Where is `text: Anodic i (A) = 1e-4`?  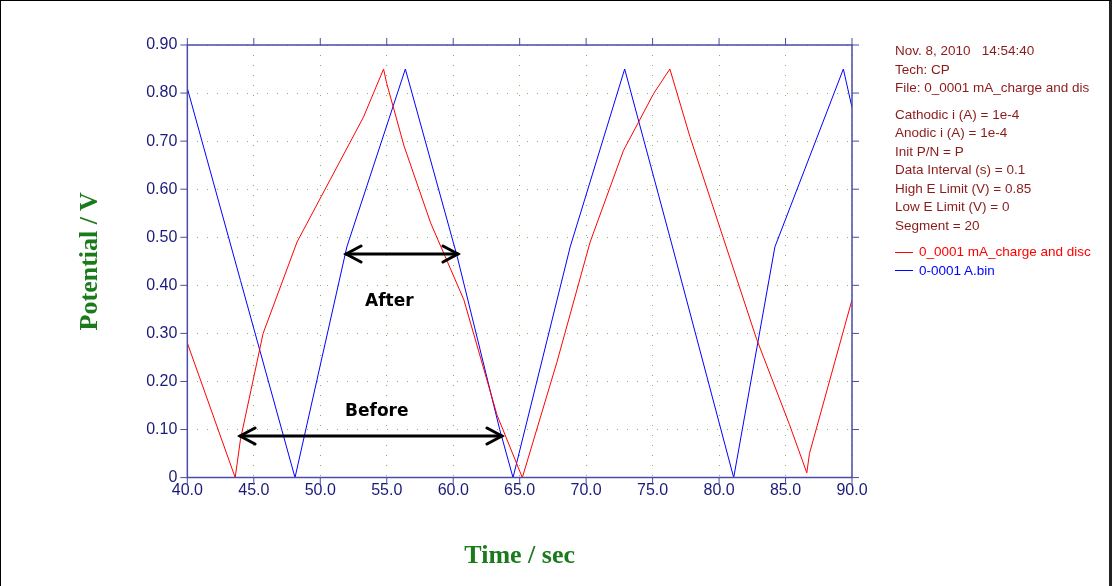 text: Anodic i (A) = 1e-4 is located at coordinates (952, 133).